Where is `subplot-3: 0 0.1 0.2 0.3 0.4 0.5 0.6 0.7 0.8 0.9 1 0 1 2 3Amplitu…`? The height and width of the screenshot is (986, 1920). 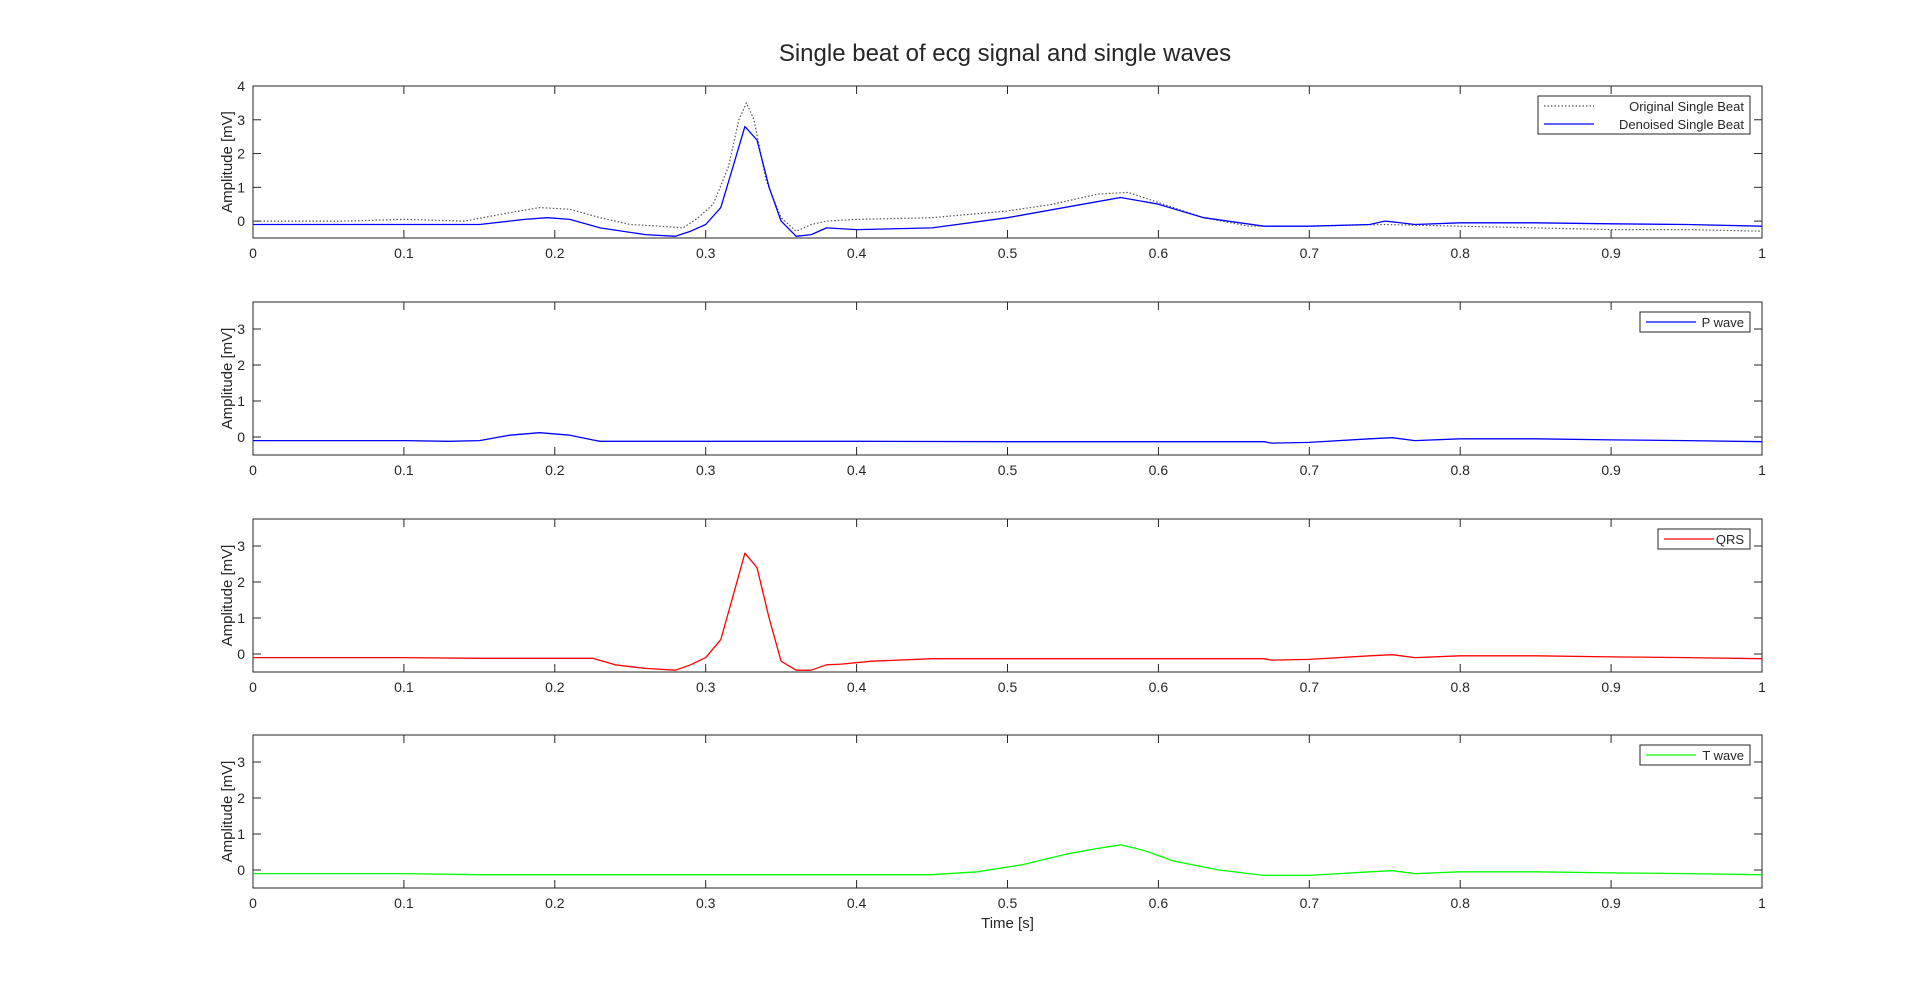
subplot-3: 0 0.1 0.2 0.3 0.4 0.5 0.6 0.7 0.8 0.9 1 0 1 2 3Amplitu… is located at coordinates (992, 606).